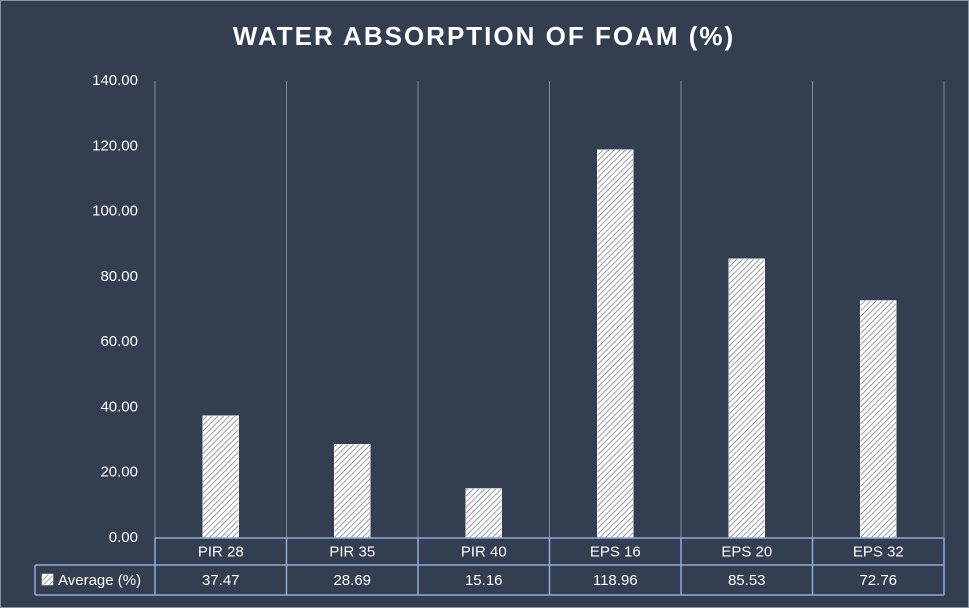  Describe the element at coordinates (352, 551) in the screenshot. I see `x-tick-label: PIR 35` at that location.